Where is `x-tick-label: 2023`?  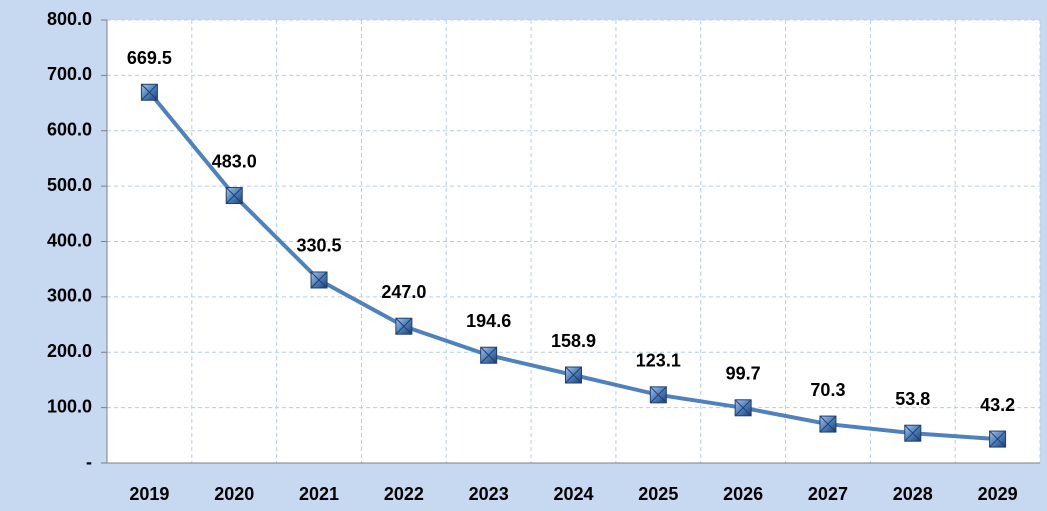 x-tick-label: 2023 is located at coordinates (489, 494).